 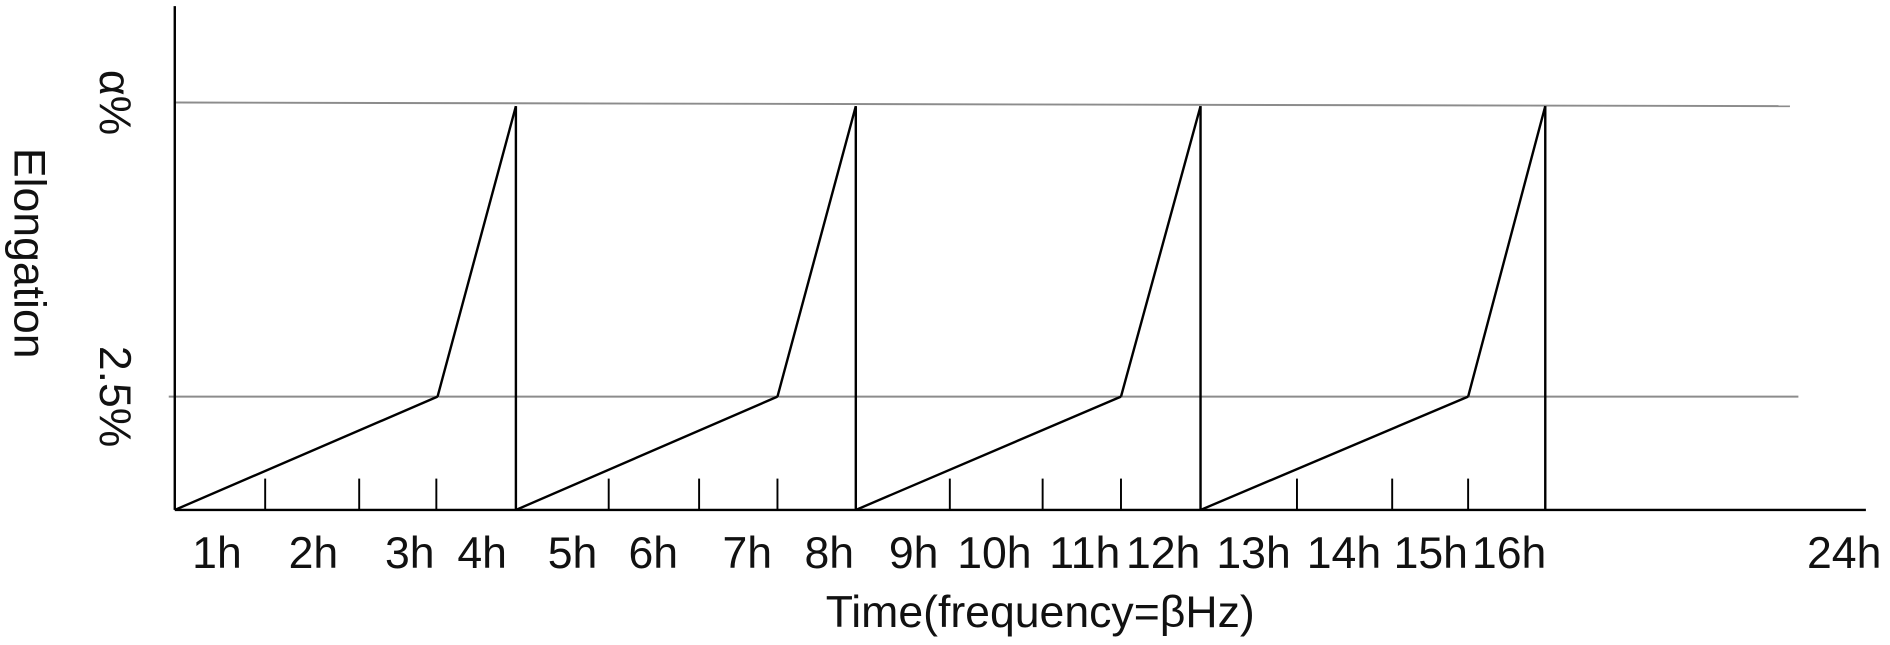 I want to click on x-axis-title: Time(frequency=βHz), so click(x=1040, y=612).